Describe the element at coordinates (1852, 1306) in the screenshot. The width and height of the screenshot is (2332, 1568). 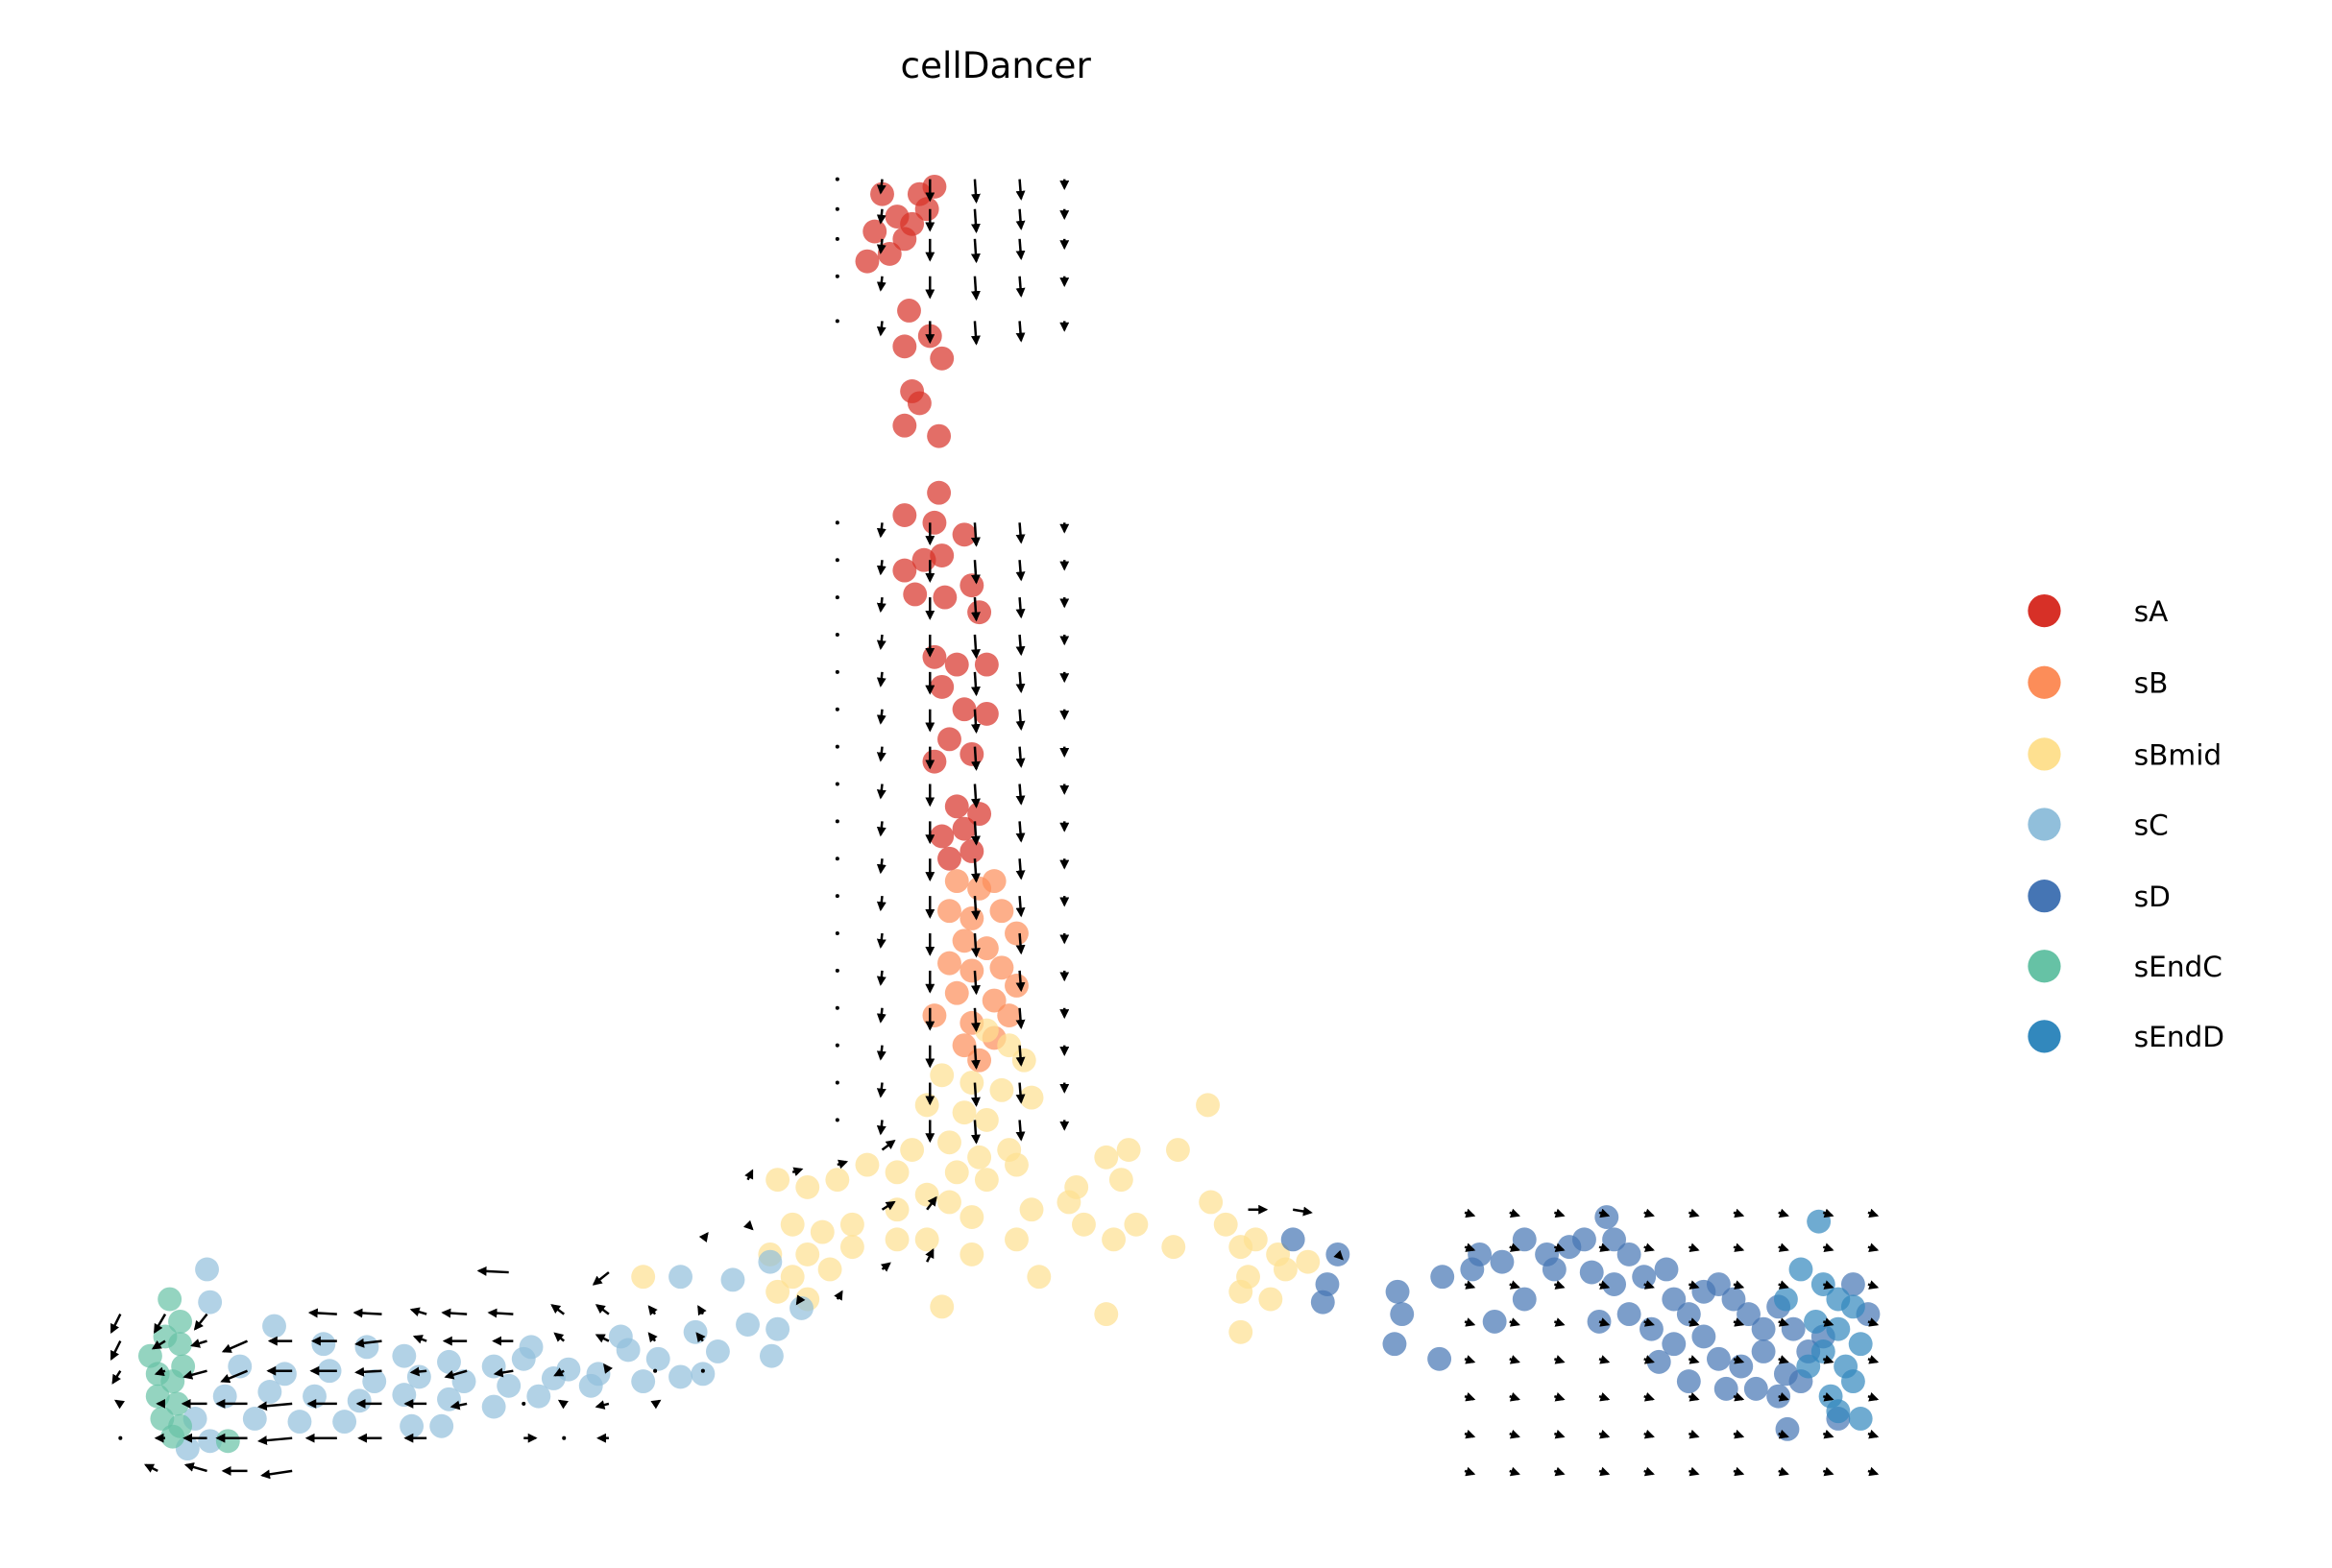
I see `point-sEndD` at that location.